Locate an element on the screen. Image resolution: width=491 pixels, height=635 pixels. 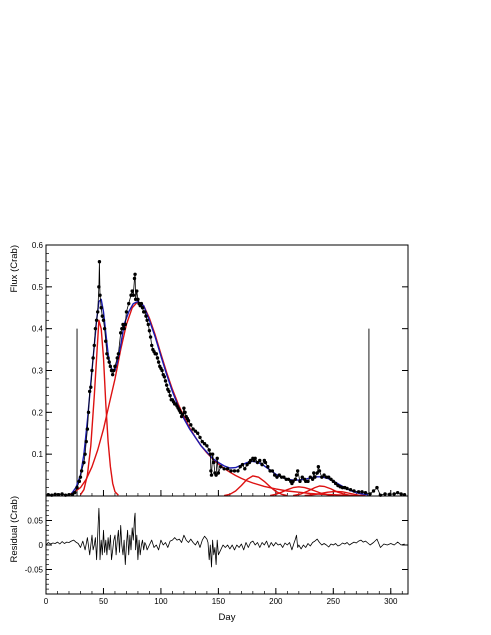
residual-y-tick-label: 0 is located at coordinates (41, 545).